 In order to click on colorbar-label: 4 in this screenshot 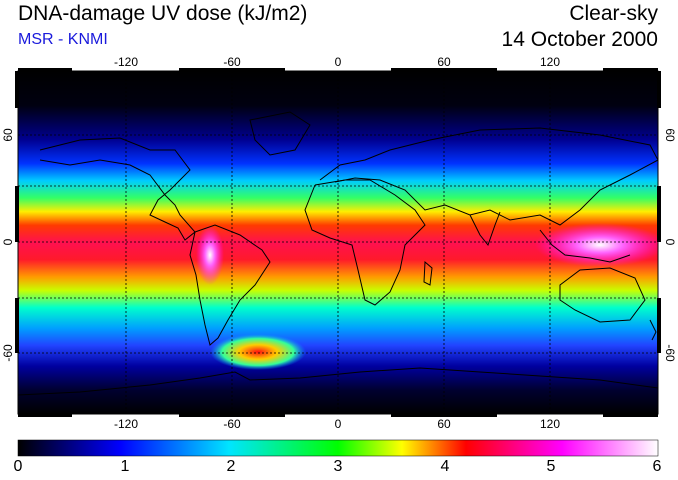, I will do `click(445, 466)`.